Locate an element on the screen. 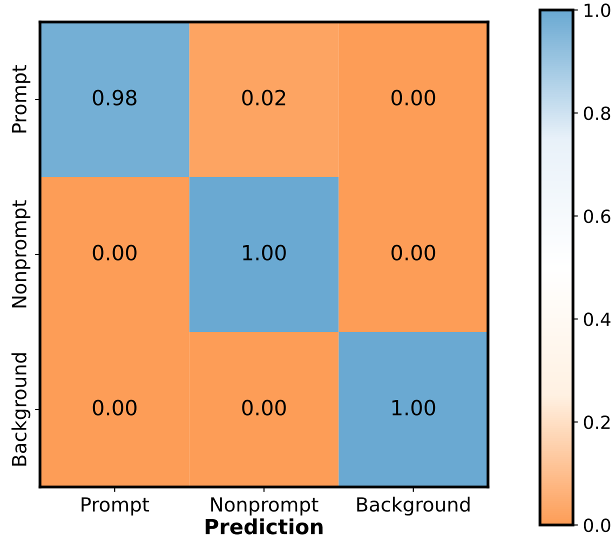 This screenshot has width=611, height=541. color-bar-label: 0.0 is located at coordinates (597, 525).